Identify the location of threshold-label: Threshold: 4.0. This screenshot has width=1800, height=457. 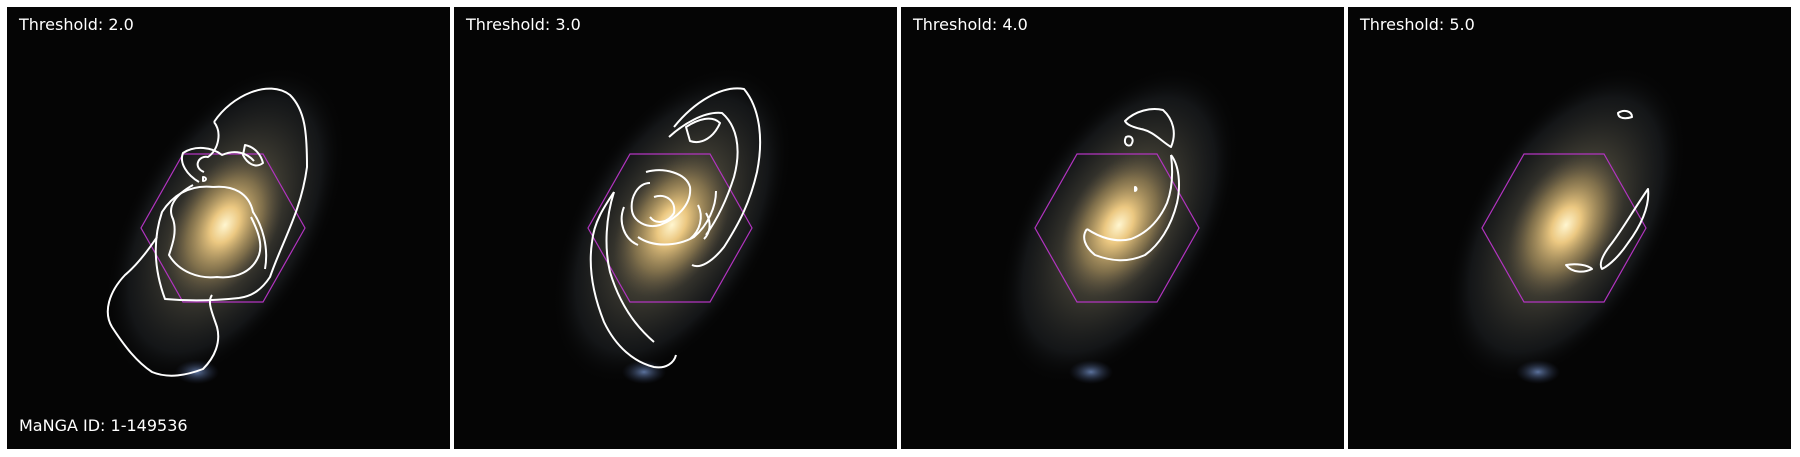
(970, 24).